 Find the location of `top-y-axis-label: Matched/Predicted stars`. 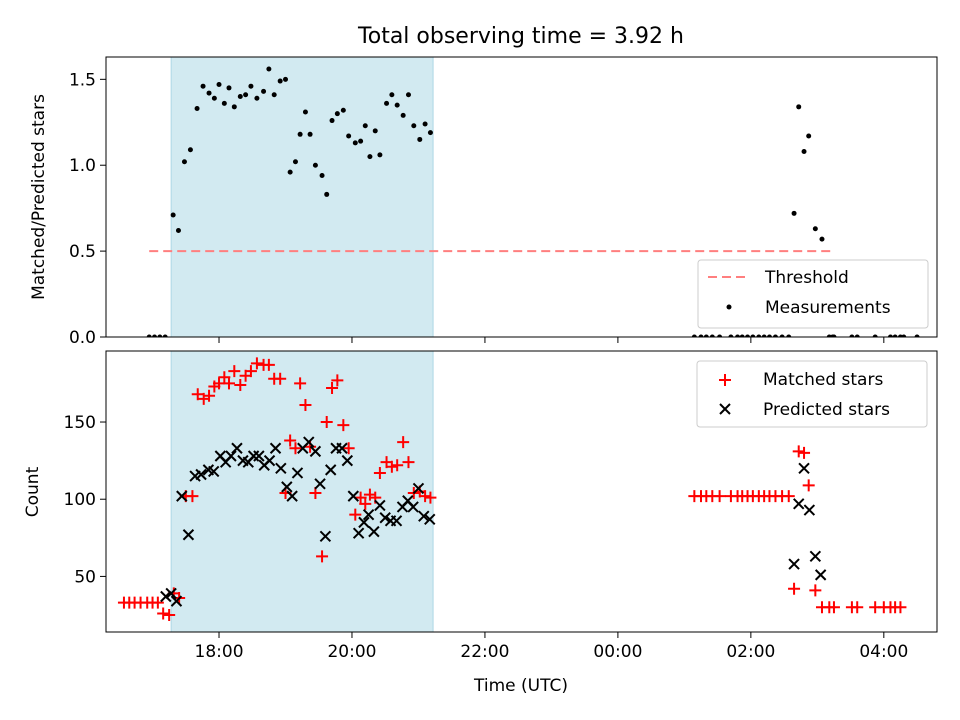

top-y-axis-label: Matched/Predicted stars is located at coordinates (39, 197).